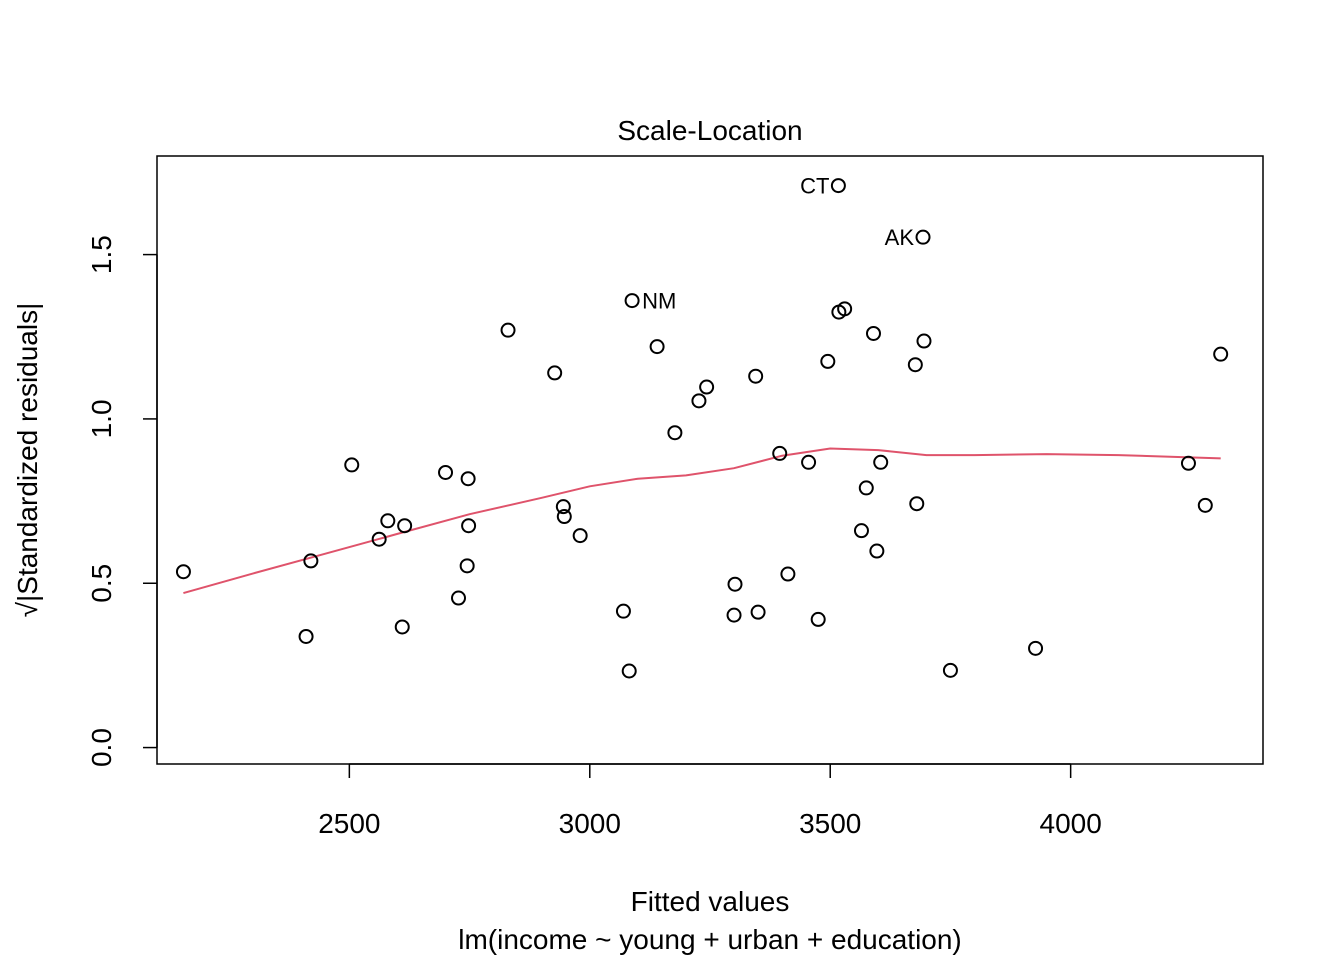  Describe the element at coordinates (101, 418) in the screenshot. I see `y-tick-label: 1.0` at that location.